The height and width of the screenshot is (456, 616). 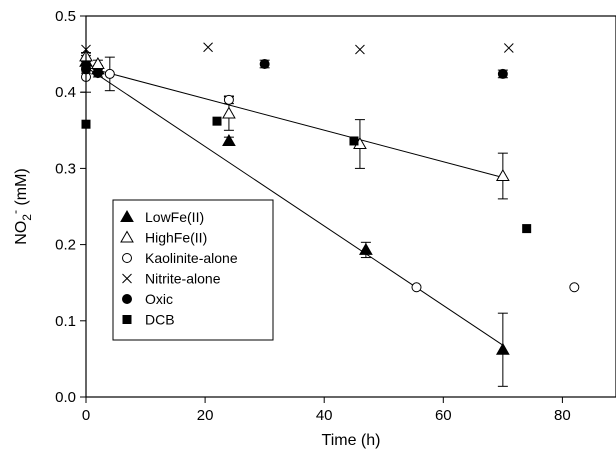 I want to click on y-axis-title: NO2- (mM), so click(x=21, y=206).